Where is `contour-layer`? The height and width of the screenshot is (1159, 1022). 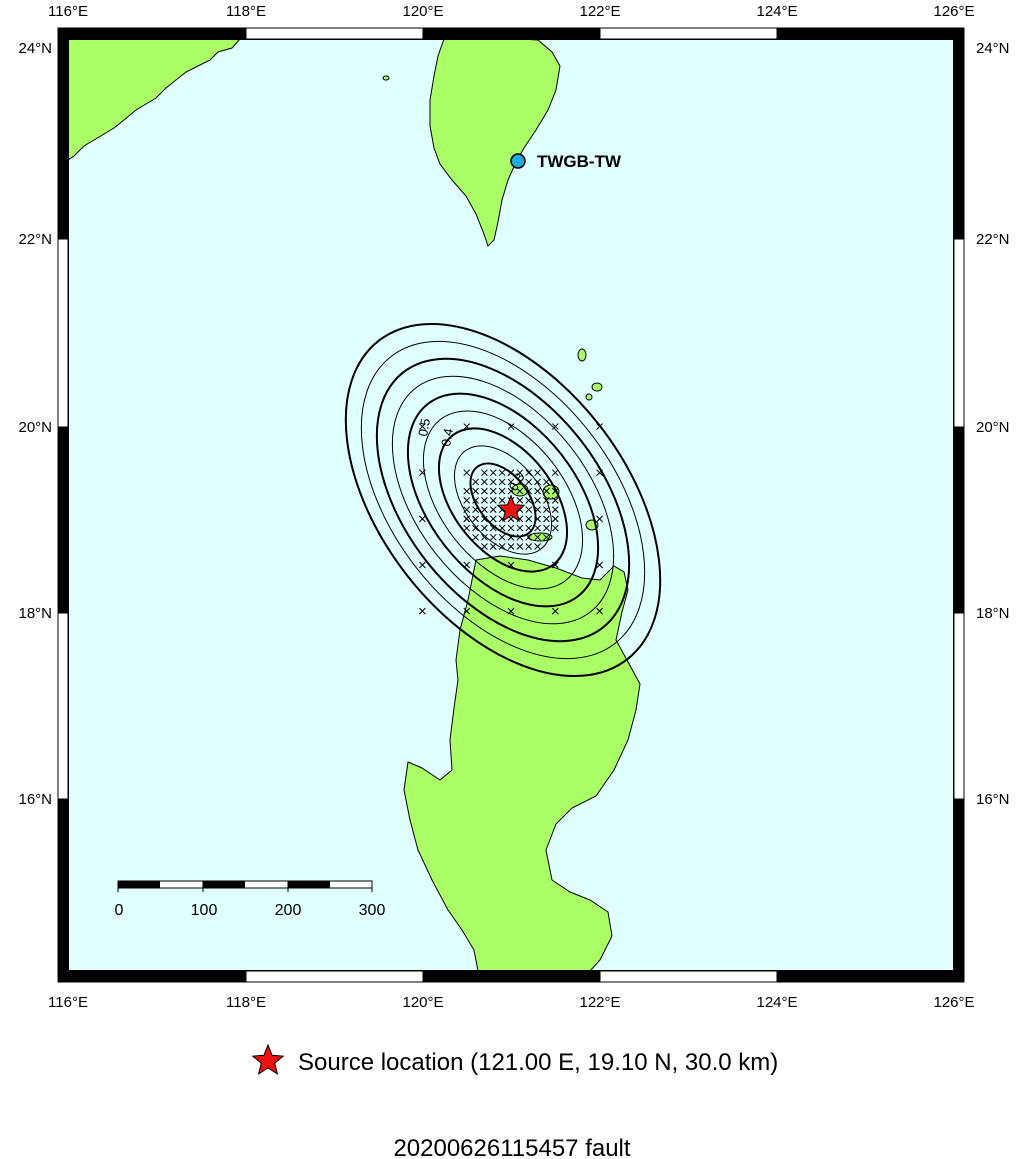 contour-layer is located at coordinates (503, 500).